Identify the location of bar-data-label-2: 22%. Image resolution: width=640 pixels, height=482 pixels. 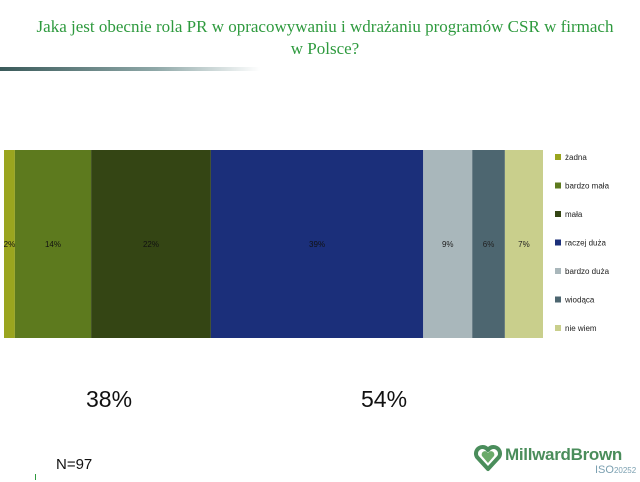
(151, 244).